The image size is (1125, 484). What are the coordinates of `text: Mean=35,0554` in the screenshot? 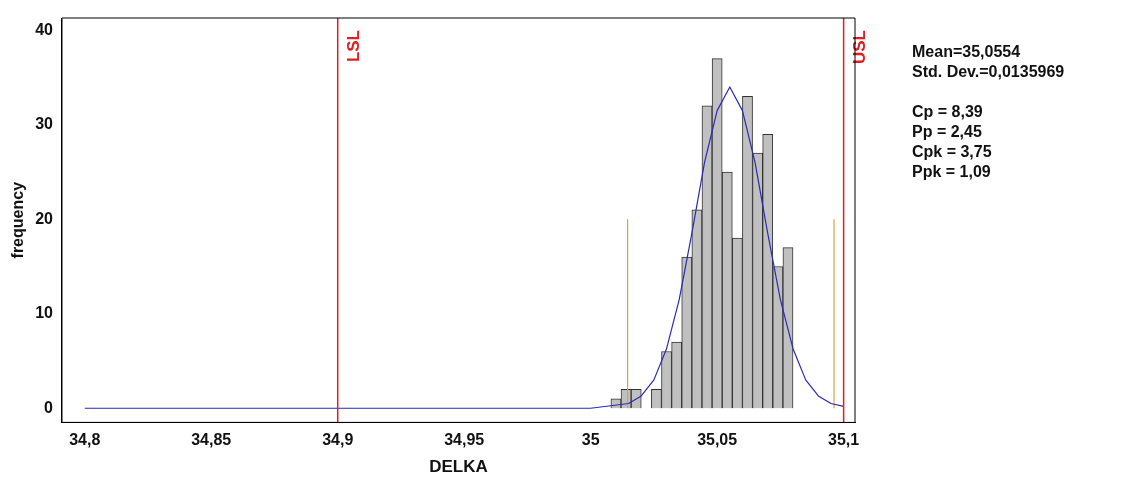 It's located at (967, 52).